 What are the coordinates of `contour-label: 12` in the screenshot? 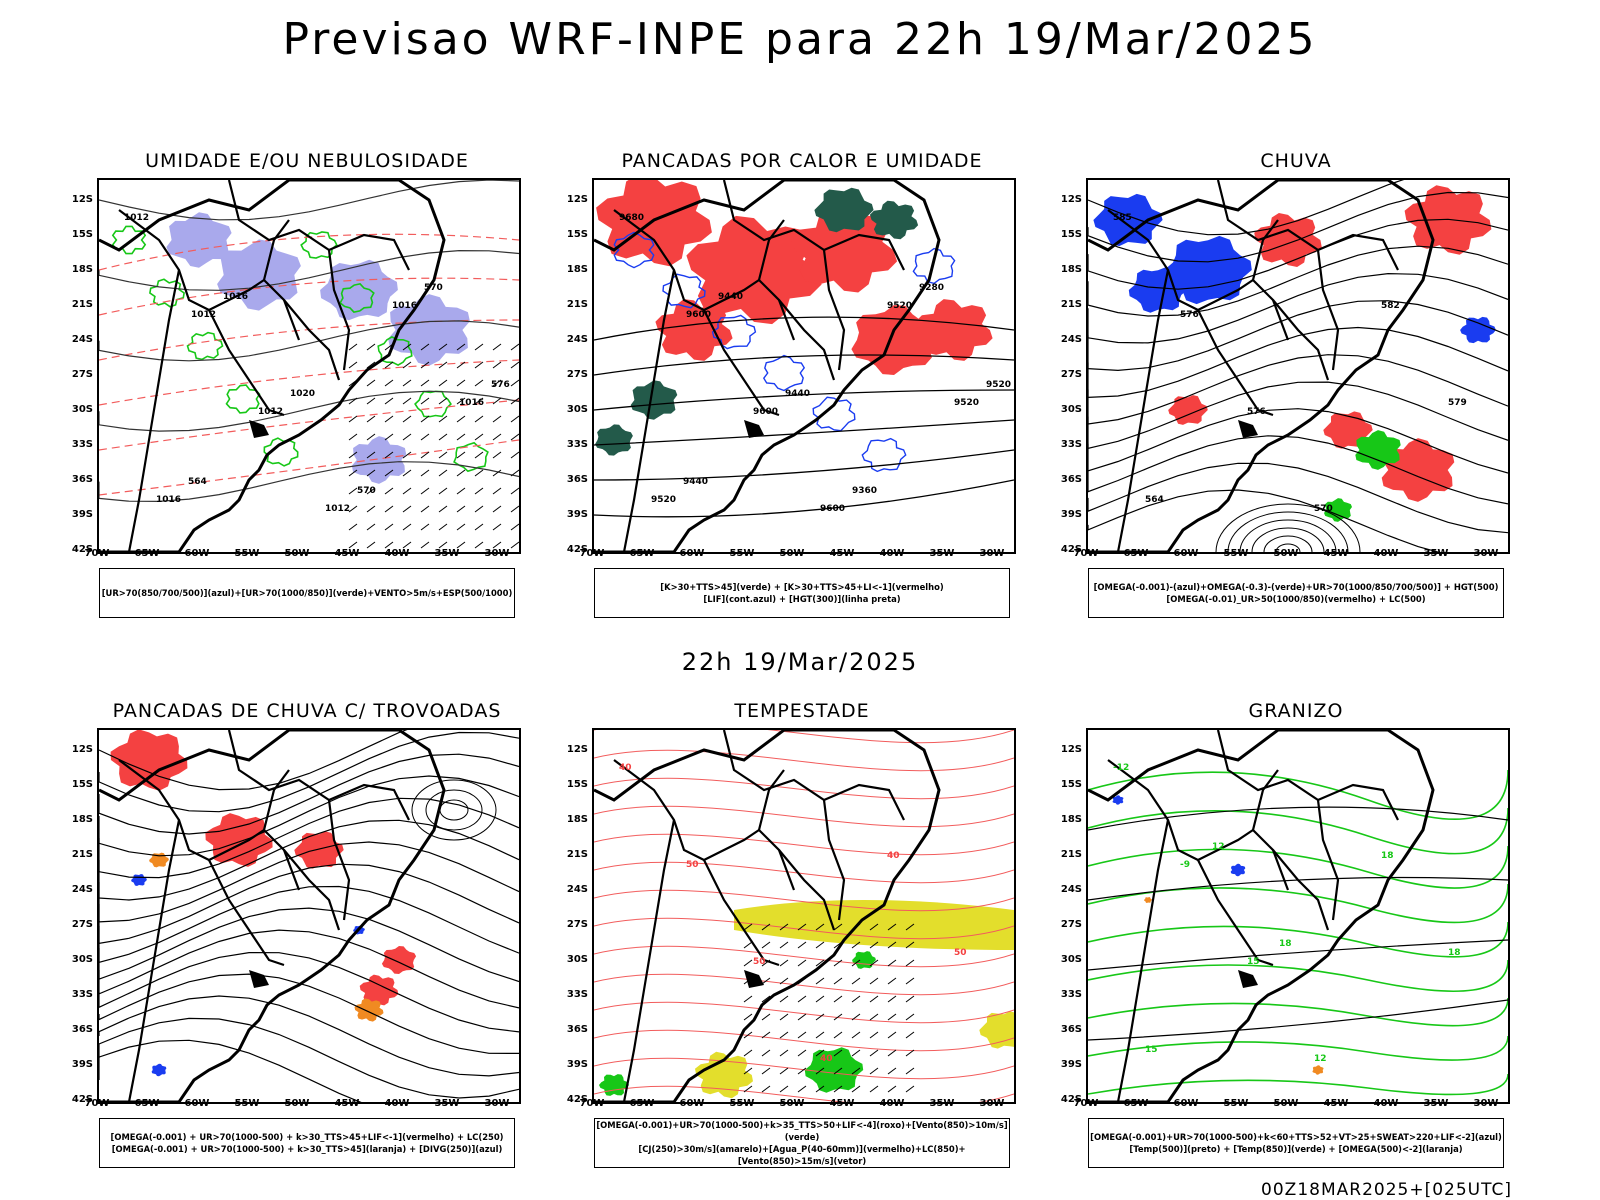 It's located at (1320, 1059).